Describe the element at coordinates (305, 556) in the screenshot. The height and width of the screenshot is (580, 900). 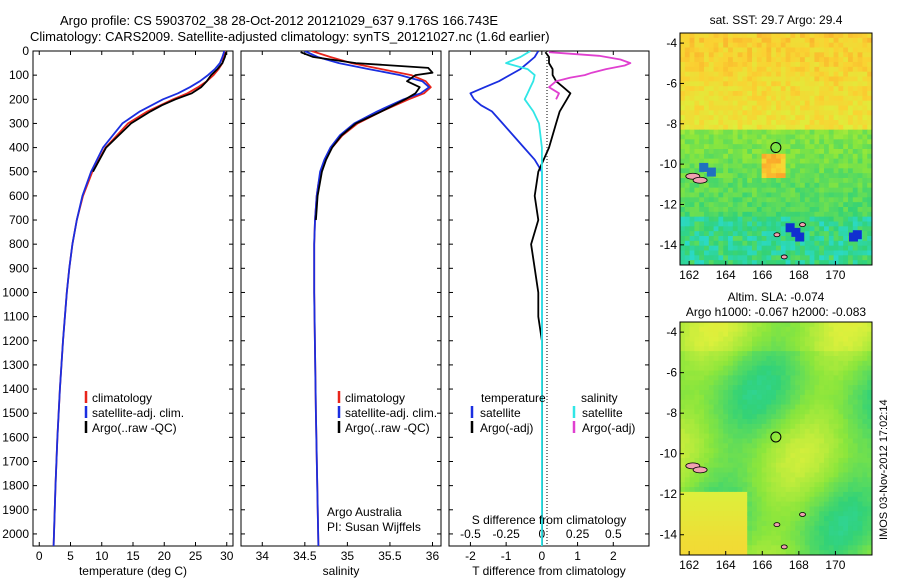
I see `salinity-xtick-label-1: 34.5` at that location.